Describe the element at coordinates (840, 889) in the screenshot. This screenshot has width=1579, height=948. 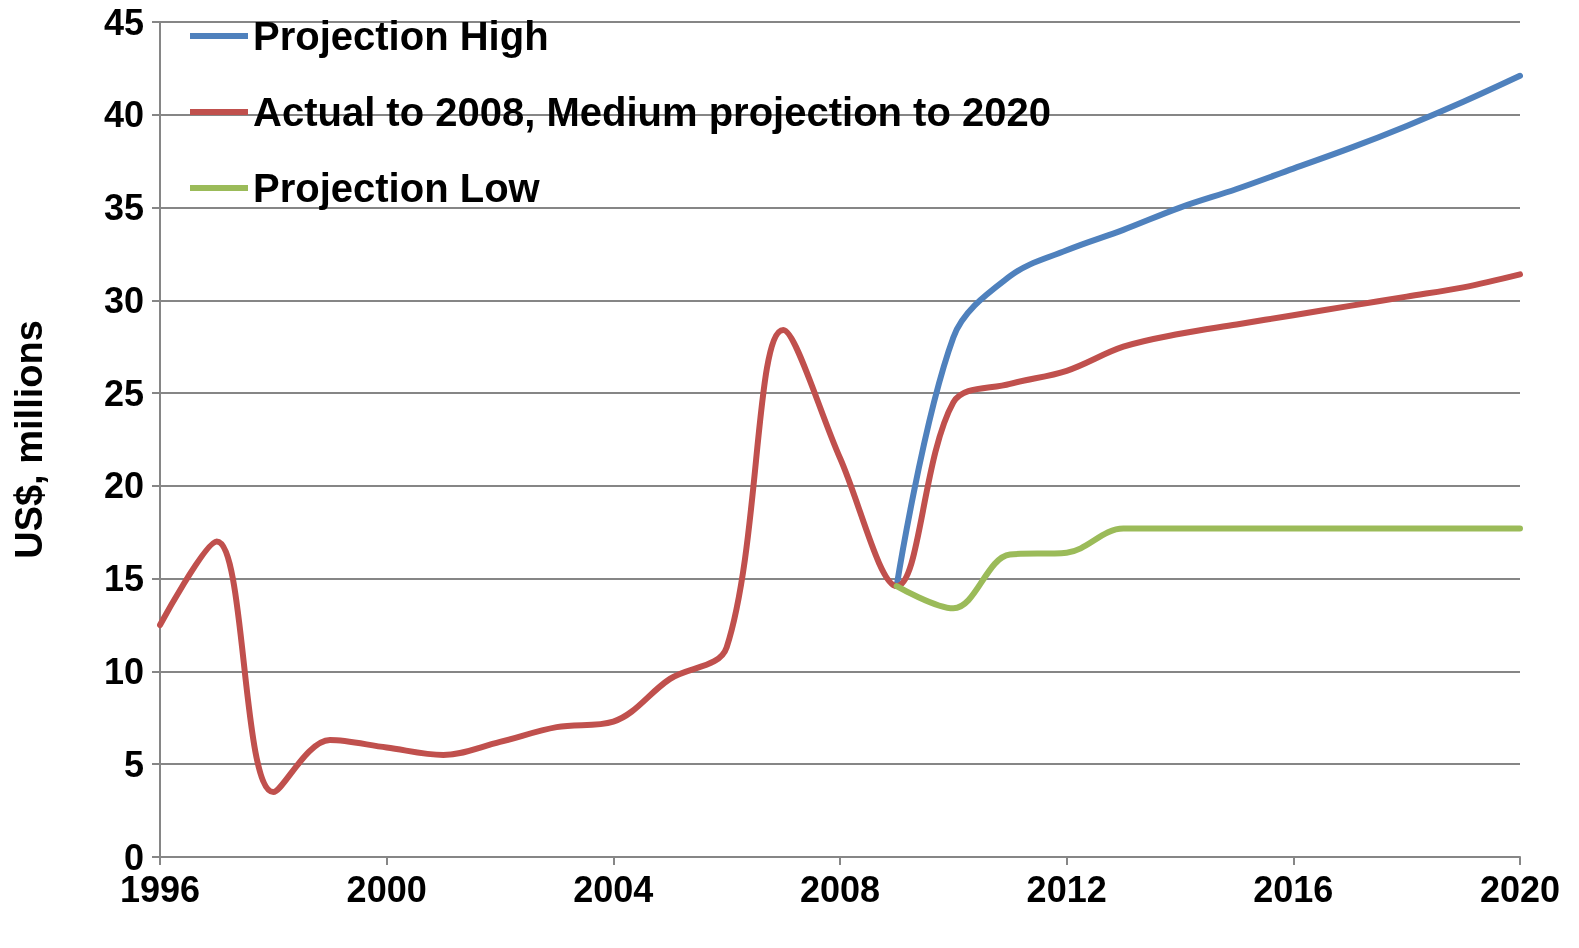
I see `x-tick-label: 2008` at that location.